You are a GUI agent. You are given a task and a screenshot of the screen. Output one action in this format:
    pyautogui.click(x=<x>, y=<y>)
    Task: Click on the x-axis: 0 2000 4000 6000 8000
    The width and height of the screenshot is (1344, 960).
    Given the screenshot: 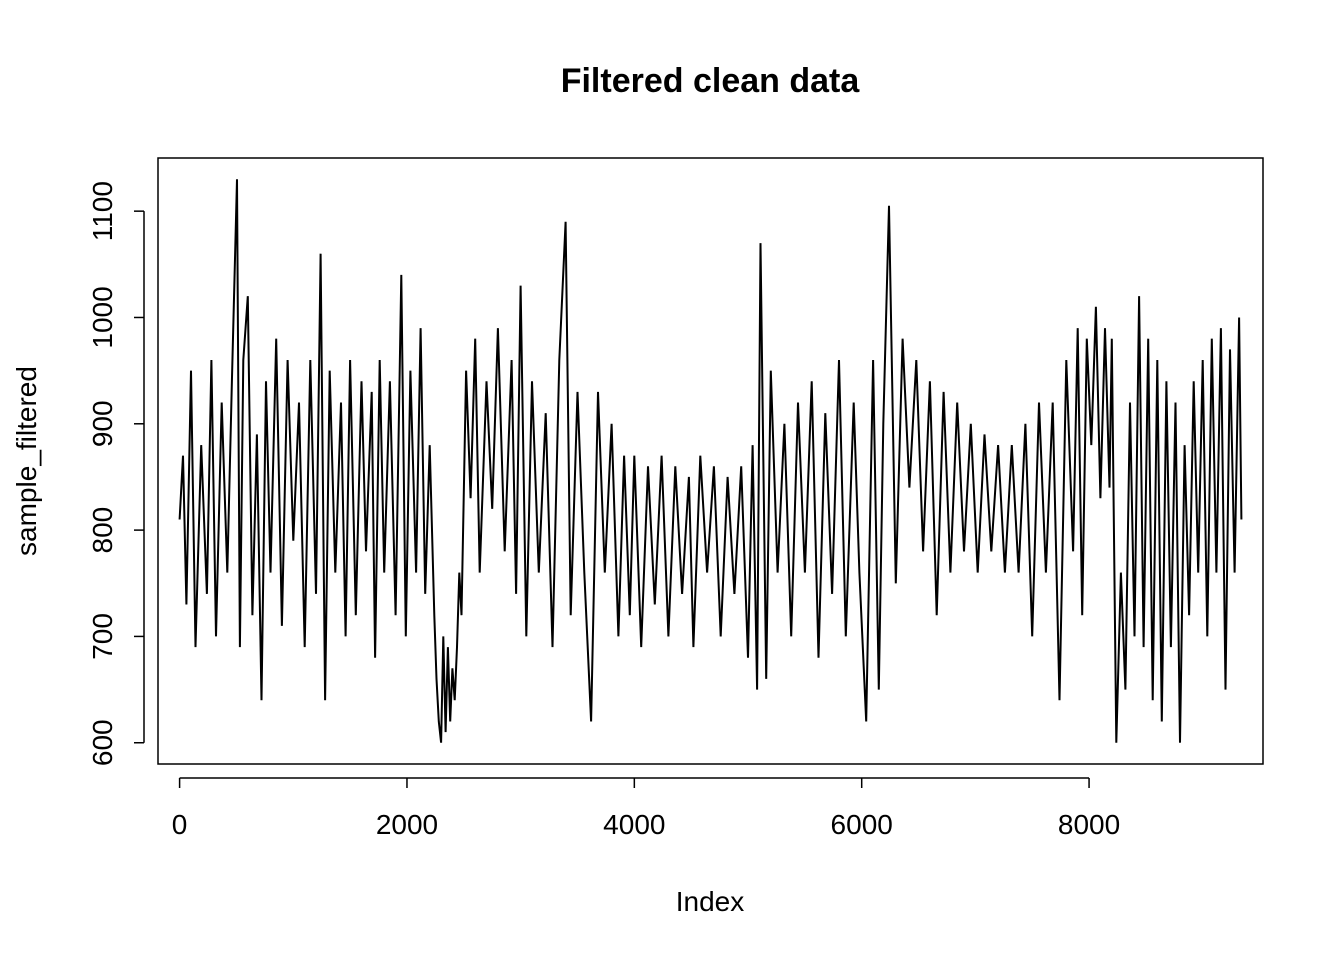 What is the action you would take?
    pyautogui.click(x=646, y=808)
    